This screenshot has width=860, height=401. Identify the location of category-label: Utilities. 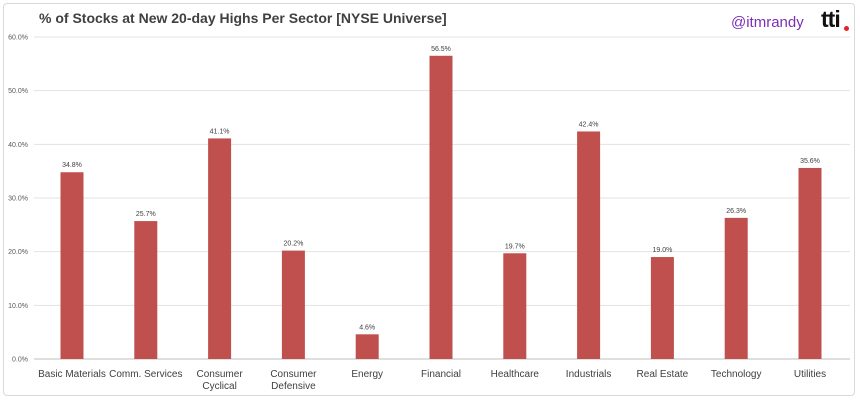
(810, 374).